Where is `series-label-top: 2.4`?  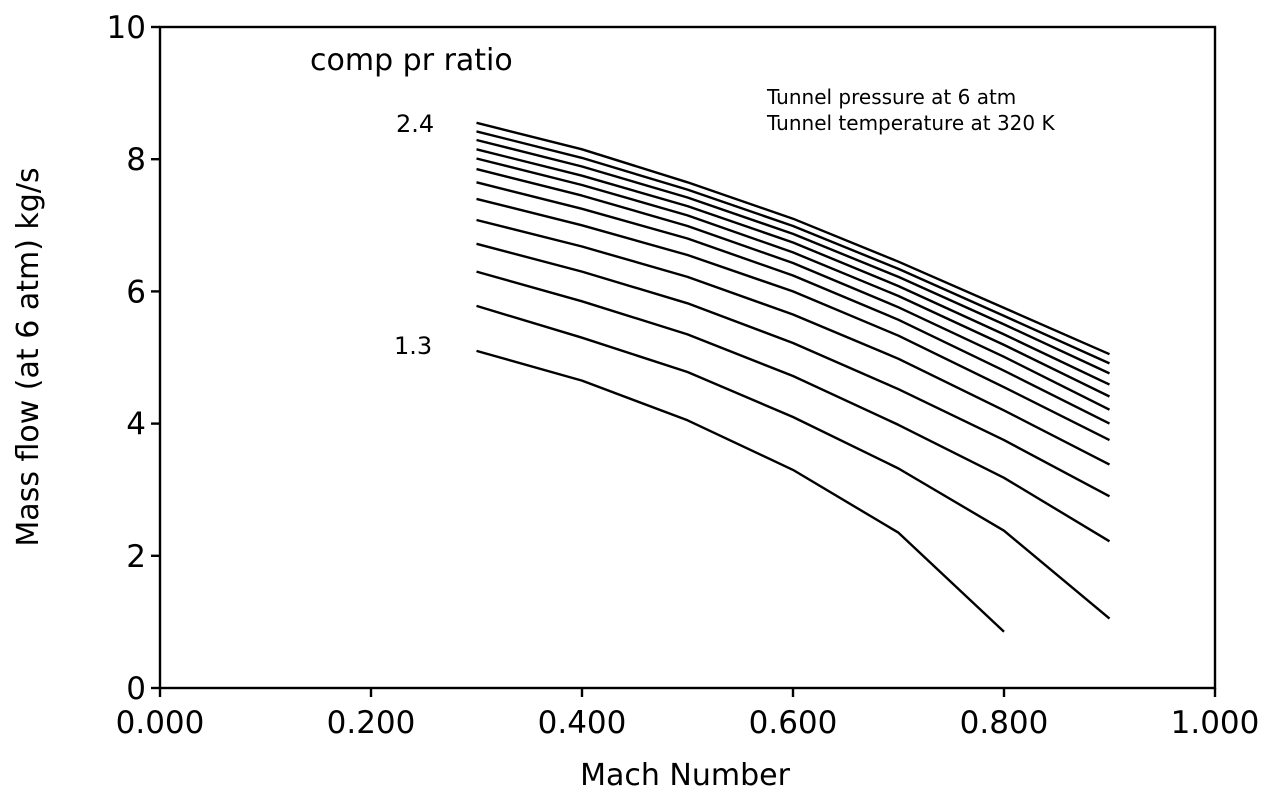 series-label-top: 2.4 is located at coordinates (415, 124).